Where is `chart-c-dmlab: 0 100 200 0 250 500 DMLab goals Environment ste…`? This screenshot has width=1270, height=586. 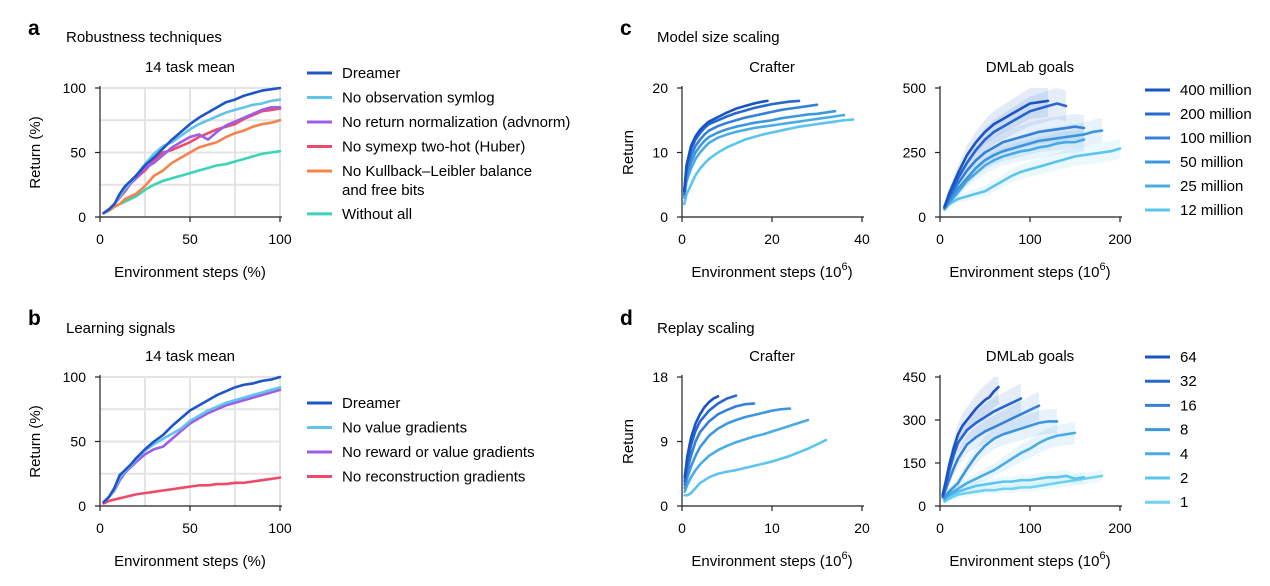
chart-c-dmlab: 0 100 200 0 250 500 DMLab goals Environment ste… is located at coordinates (1077, 170).